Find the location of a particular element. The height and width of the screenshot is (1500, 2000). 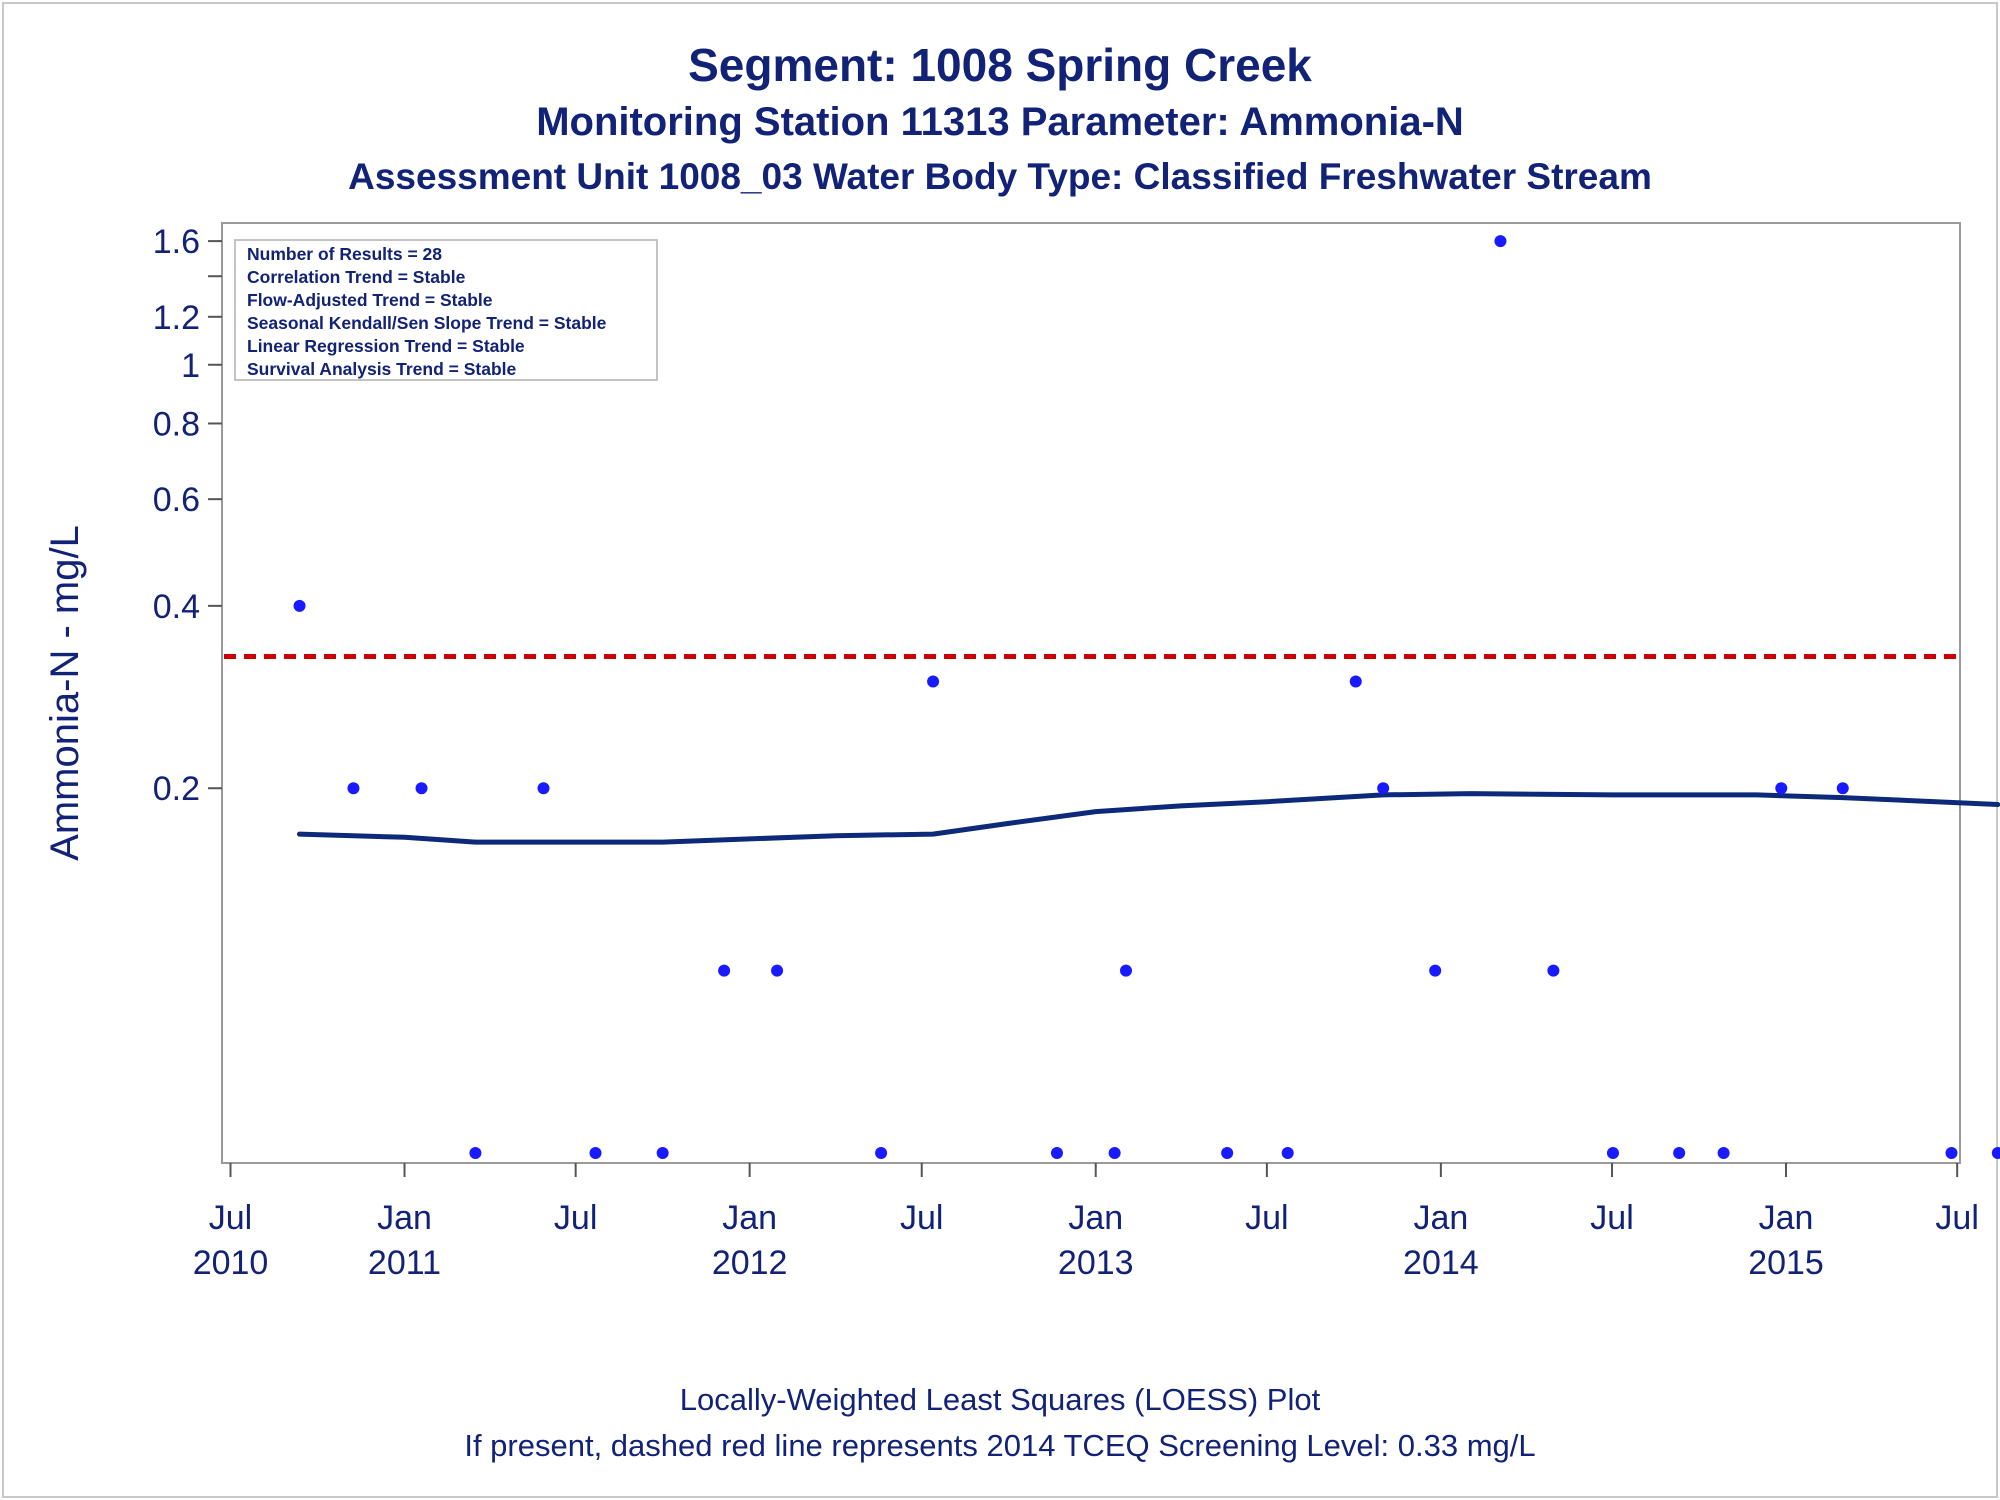

x-tick-year-label: 2014 is located at coordinates (1441, 1263).